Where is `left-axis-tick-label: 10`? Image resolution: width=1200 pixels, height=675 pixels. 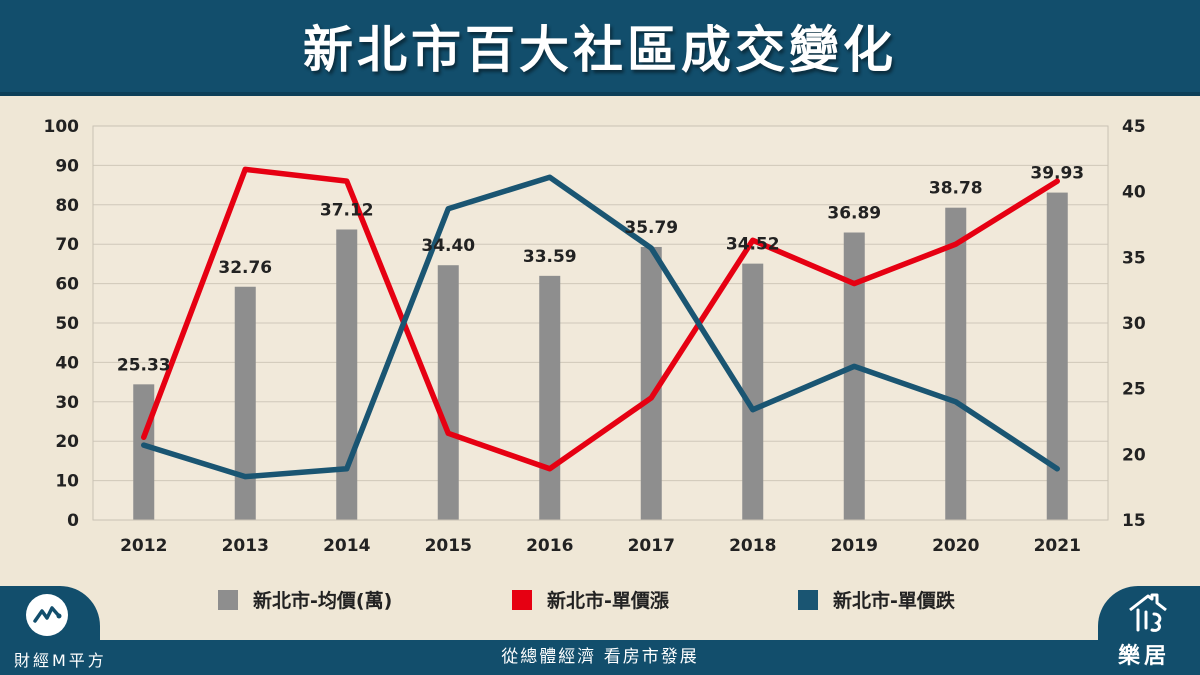
left-axis-tick-label: 10 is located at coordinates (67, 482).